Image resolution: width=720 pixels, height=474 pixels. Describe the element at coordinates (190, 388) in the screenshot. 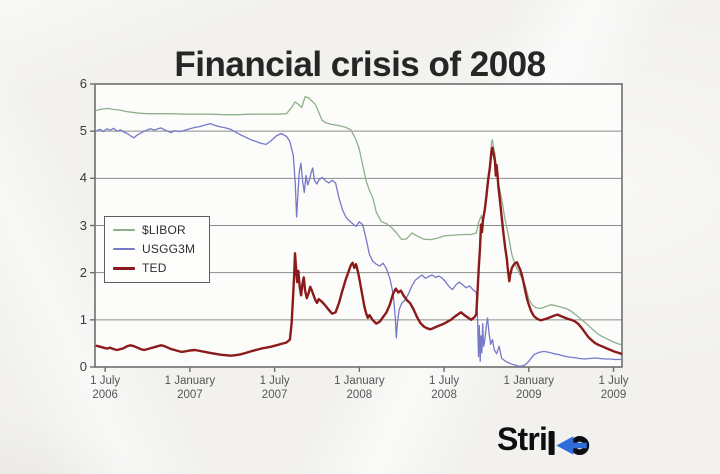

I see `x-axis-label-1: 1 January 2007` at that location.